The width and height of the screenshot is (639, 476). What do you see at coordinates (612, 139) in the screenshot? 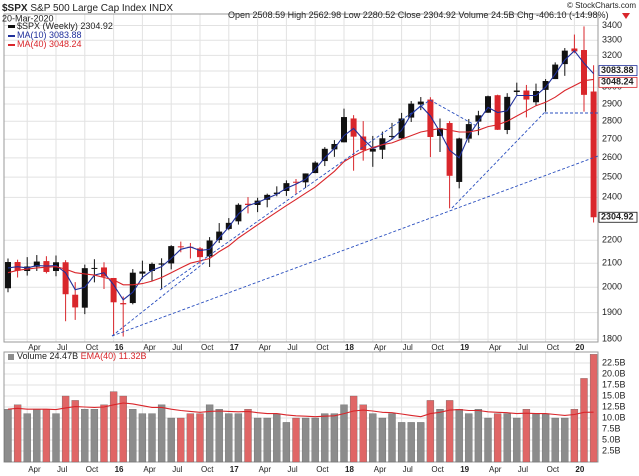
I see `y-tick-label: 2700` at bounding box center [612, 139].